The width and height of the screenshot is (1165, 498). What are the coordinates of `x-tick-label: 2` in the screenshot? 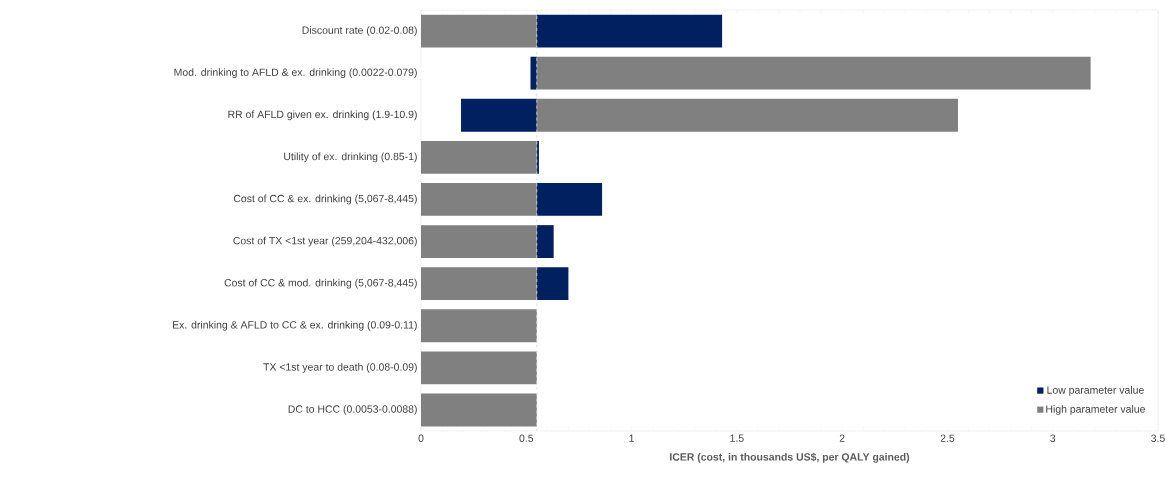 It's located at (842, 438).